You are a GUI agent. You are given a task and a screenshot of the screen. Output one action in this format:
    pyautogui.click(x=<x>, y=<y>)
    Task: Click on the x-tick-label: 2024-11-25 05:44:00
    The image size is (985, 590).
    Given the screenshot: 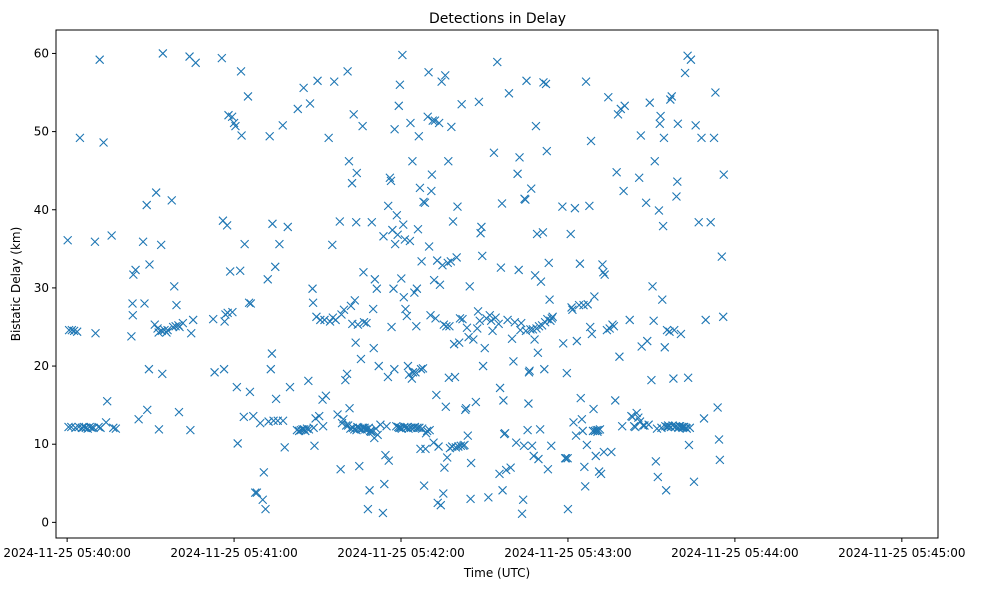 What is the action you would take?
    pyautogui.click(x=734, y=553)
    